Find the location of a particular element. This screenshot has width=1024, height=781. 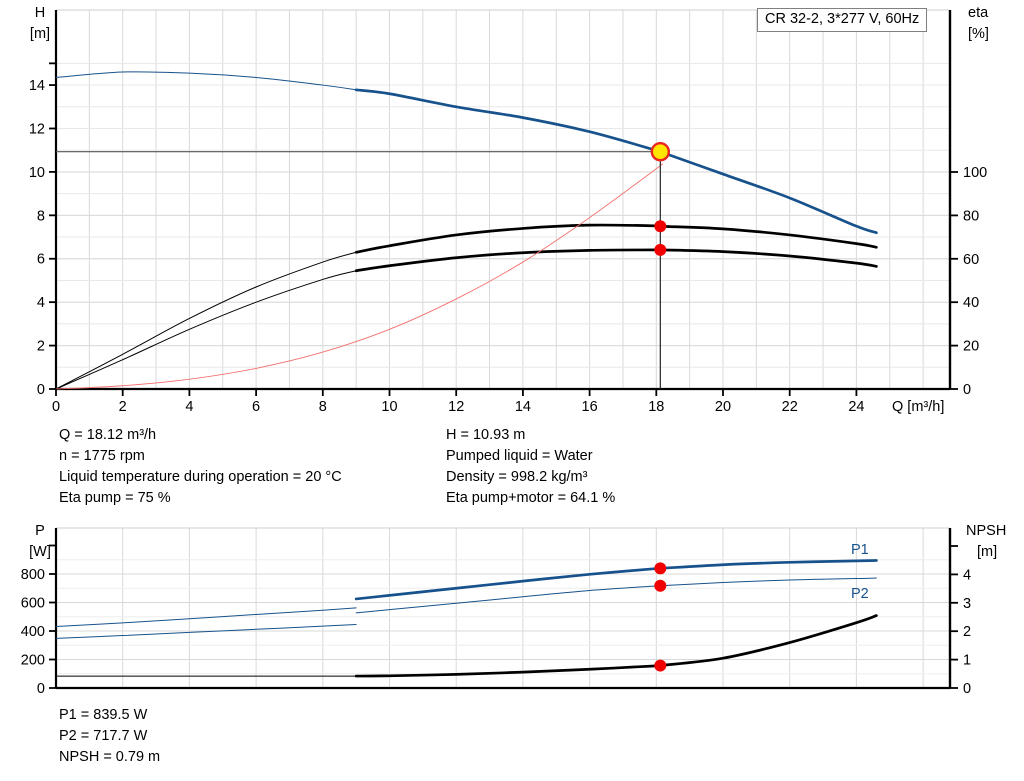

top-chart-q-tick-label: 14 is located at coordinates (523, 407).